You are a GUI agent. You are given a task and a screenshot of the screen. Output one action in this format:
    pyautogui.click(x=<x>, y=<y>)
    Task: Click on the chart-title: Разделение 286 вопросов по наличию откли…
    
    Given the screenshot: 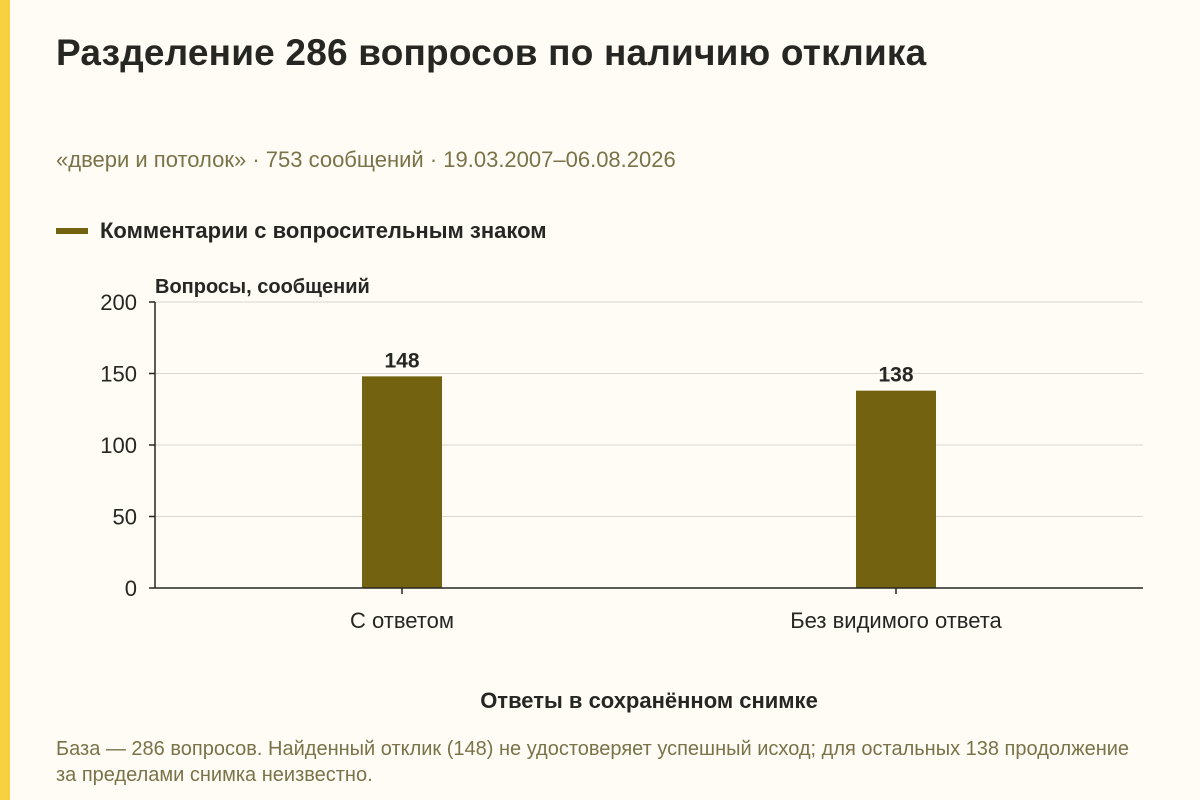 What is the action you would take?
    pyautogui.click(x=491, y=52)
    